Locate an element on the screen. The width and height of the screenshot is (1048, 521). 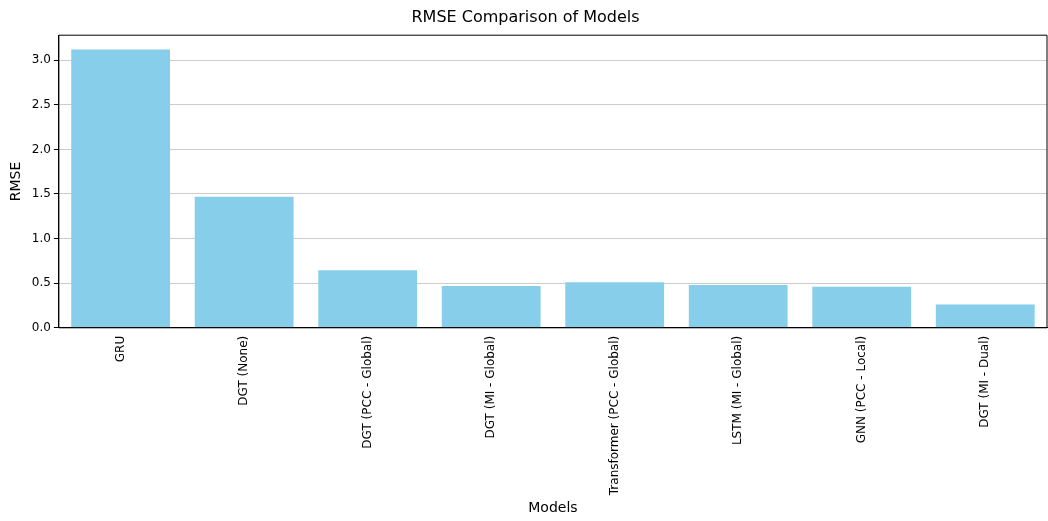
y-axis-title: RMSE is located at coordinates (15, 181).